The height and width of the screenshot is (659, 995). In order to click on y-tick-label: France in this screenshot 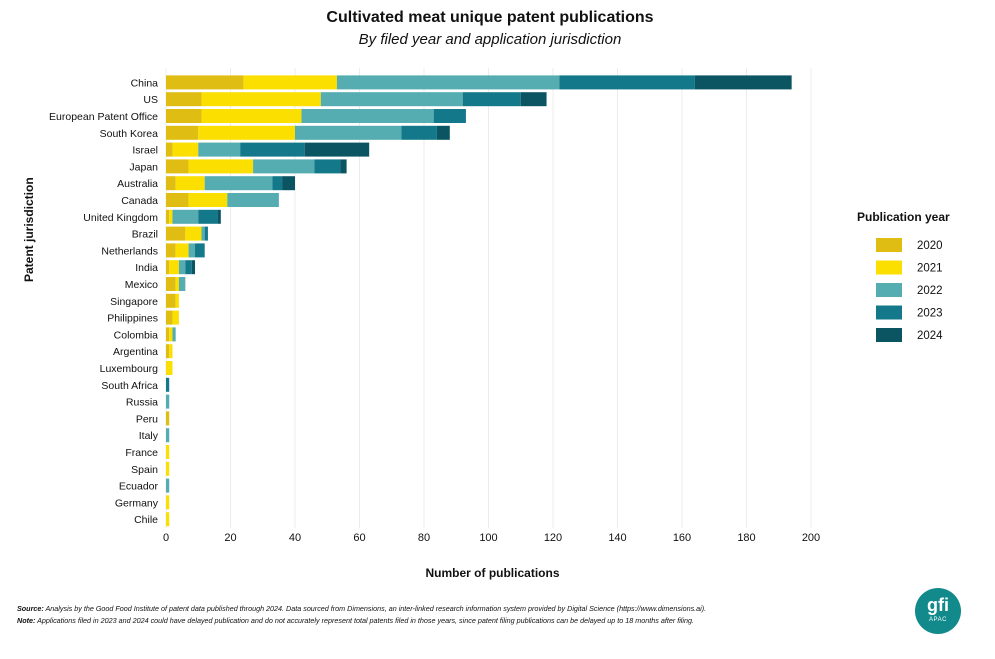, I will do `click(141, 453)`.